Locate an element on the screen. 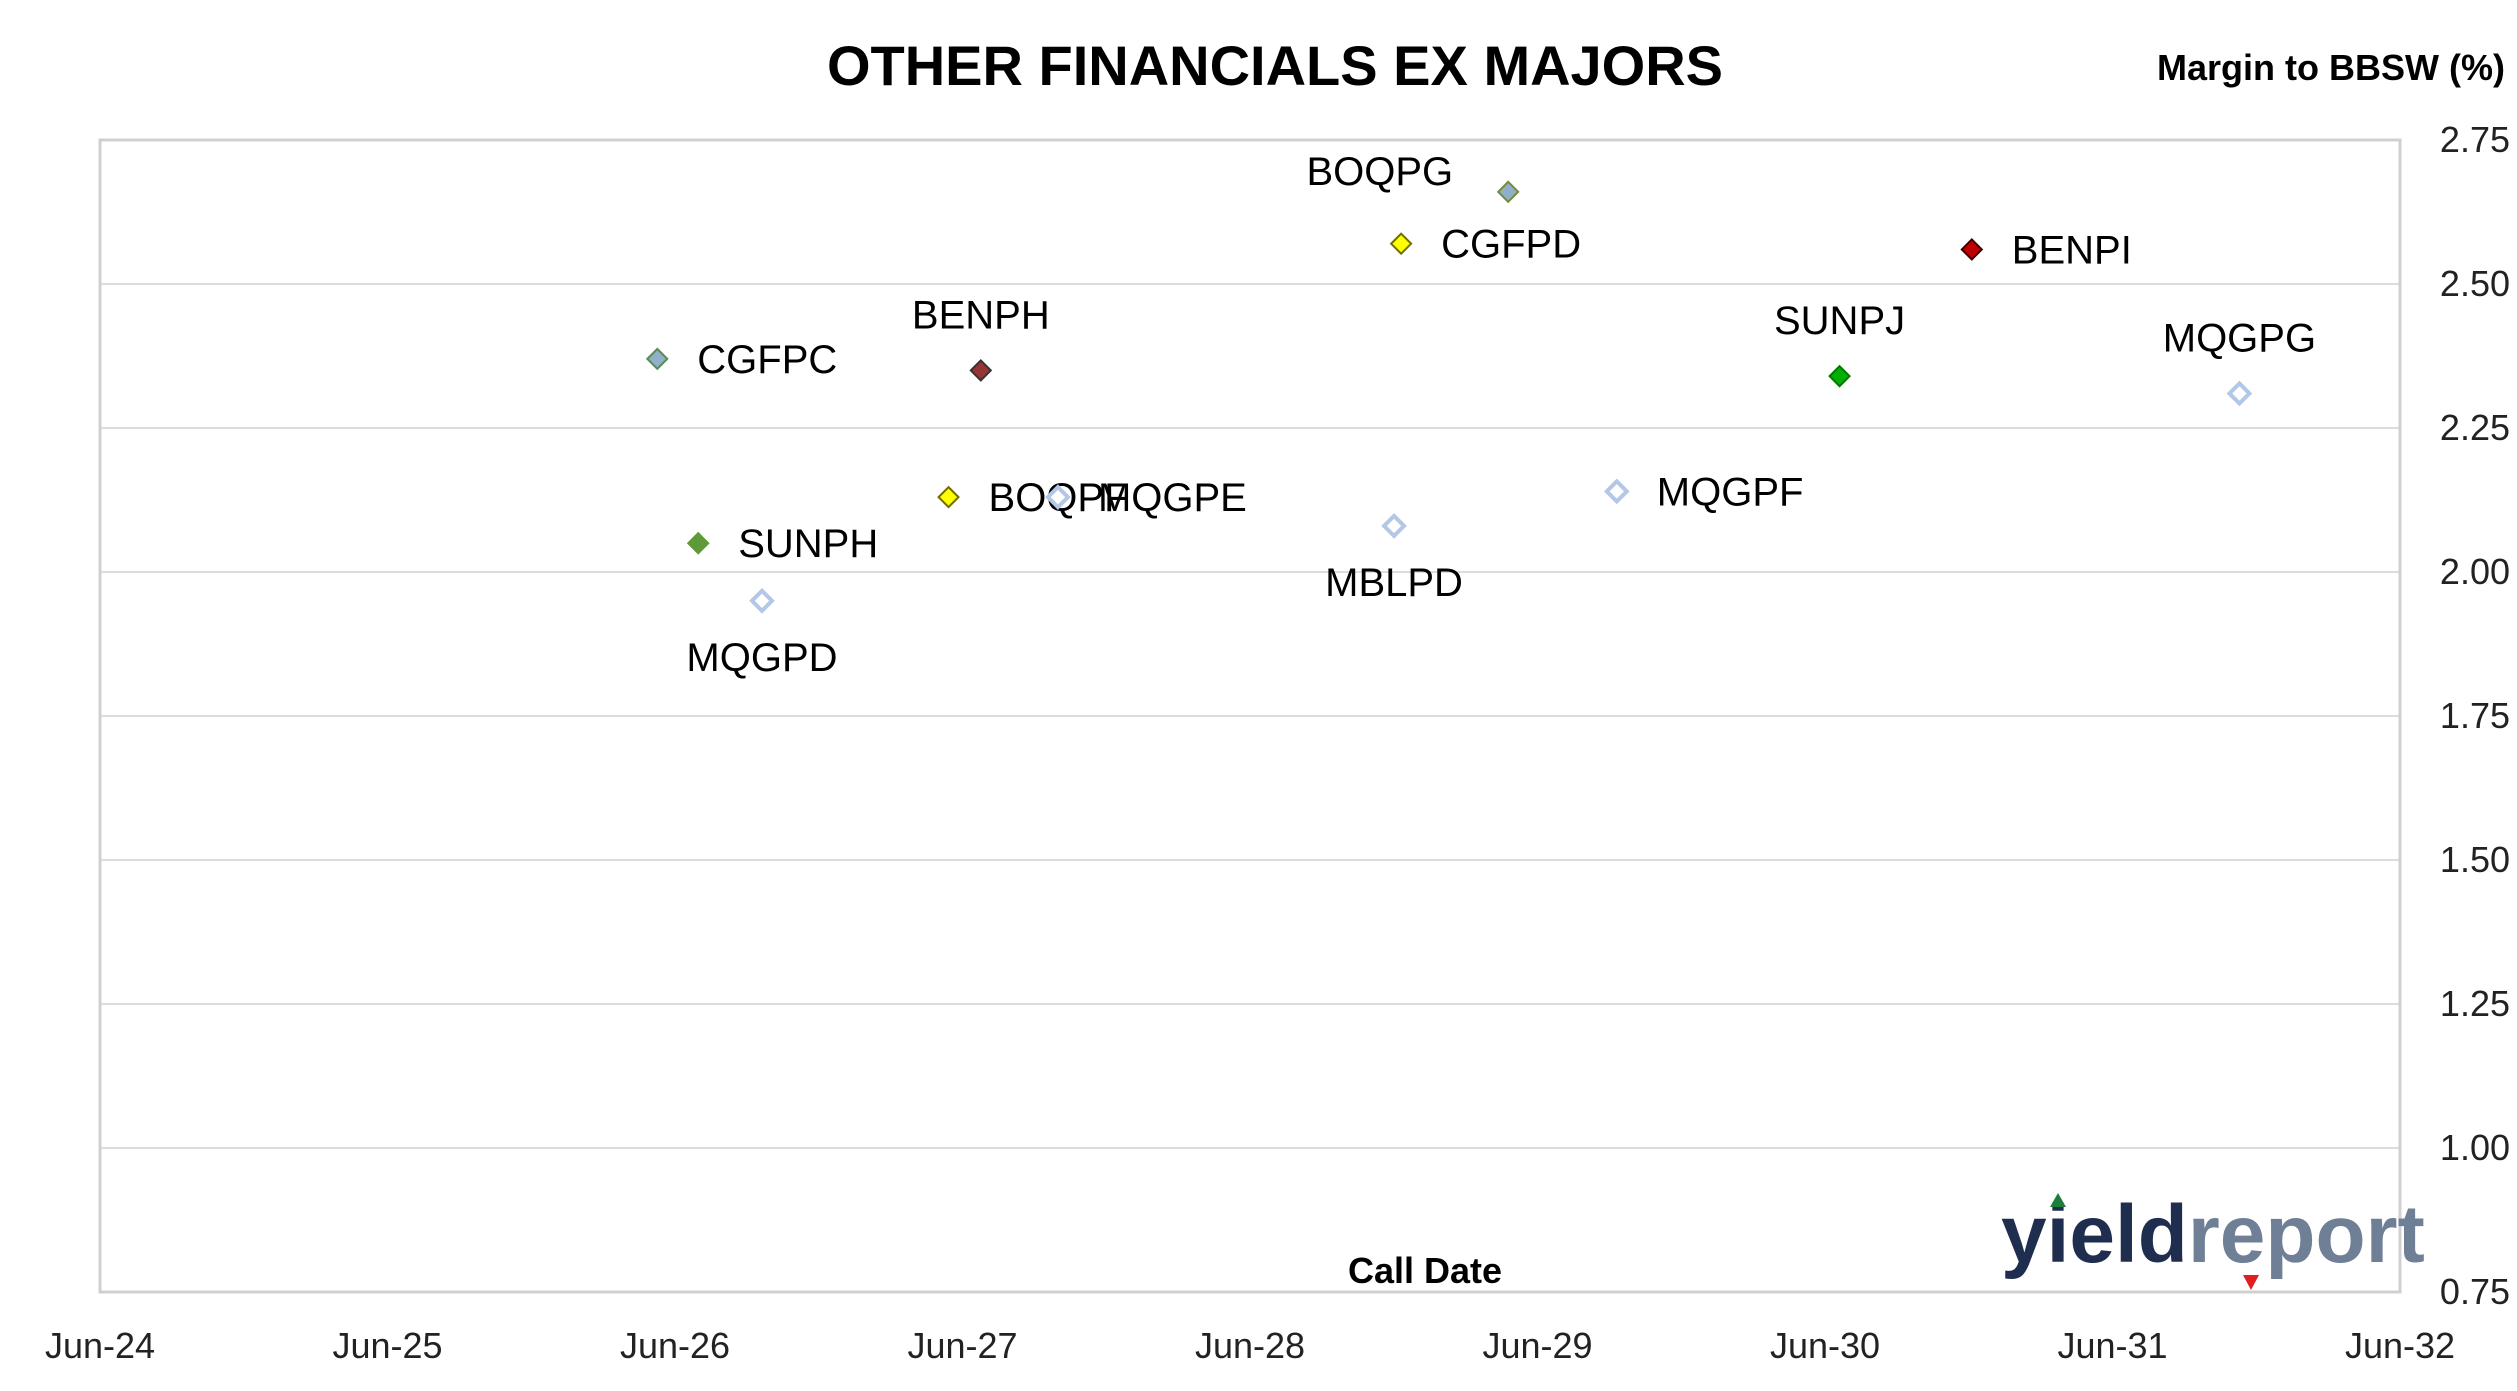 The width and height of the screenshot is (2517, 1391). logo-text-report: report is located at coordinates (2306, 1234).